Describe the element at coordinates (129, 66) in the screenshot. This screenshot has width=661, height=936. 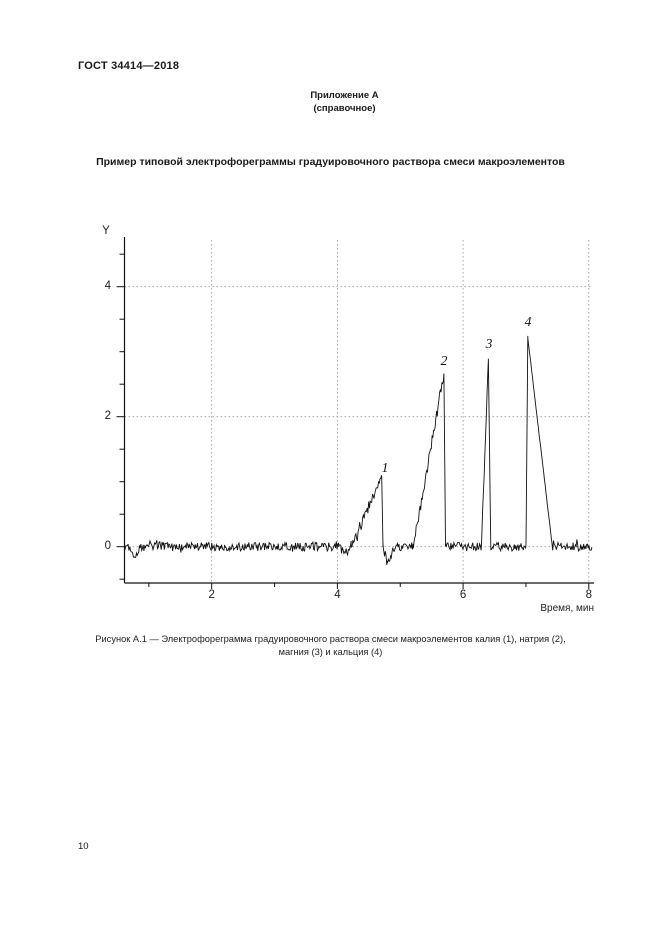
I see `standard-number: ГОСТ 34414—2018` at that location.